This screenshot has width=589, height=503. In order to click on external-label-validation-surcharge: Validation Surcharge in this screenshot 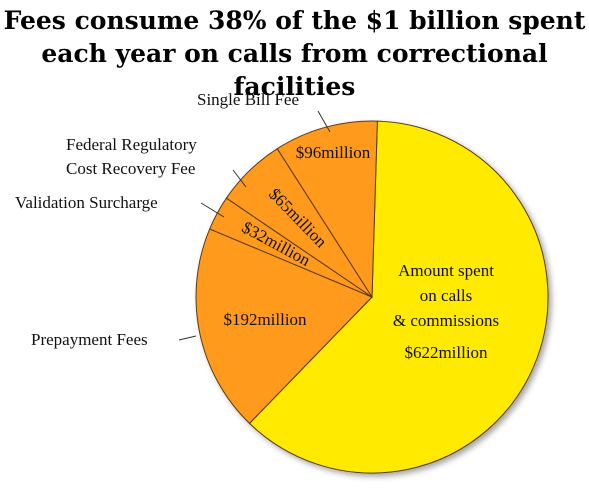, I will do `click(86, 202)`.